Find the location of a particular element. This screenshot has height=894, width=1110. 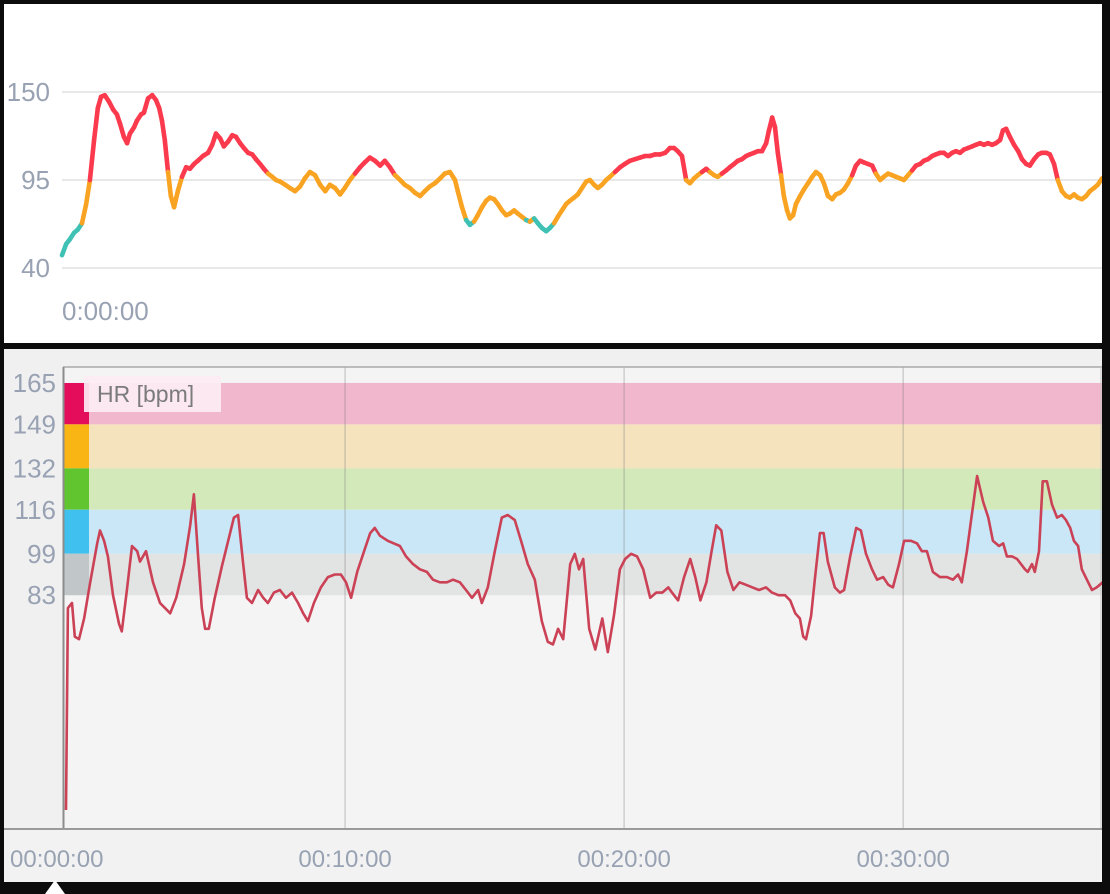

x-tick-label: 00:00:00 is located at coordinates (56, 859).